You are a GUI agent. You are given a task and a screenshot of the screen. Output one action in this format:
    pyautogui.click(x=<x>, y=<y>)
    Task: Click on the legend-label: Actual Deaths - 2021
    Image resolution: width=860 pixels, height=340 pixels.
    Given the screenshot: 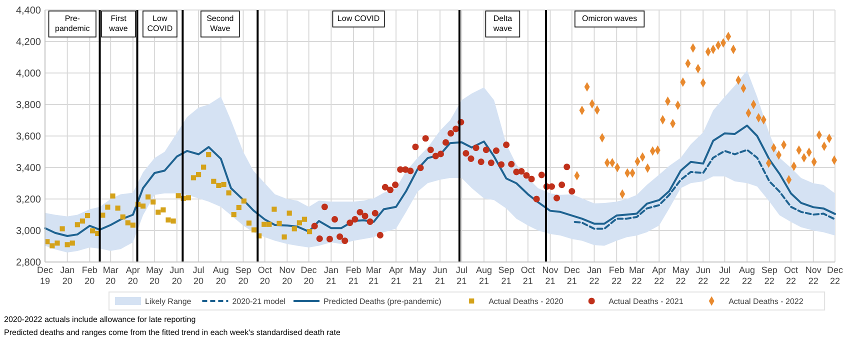 What is the action you would take?
    pyautogui.click(x=646, y=301)
    